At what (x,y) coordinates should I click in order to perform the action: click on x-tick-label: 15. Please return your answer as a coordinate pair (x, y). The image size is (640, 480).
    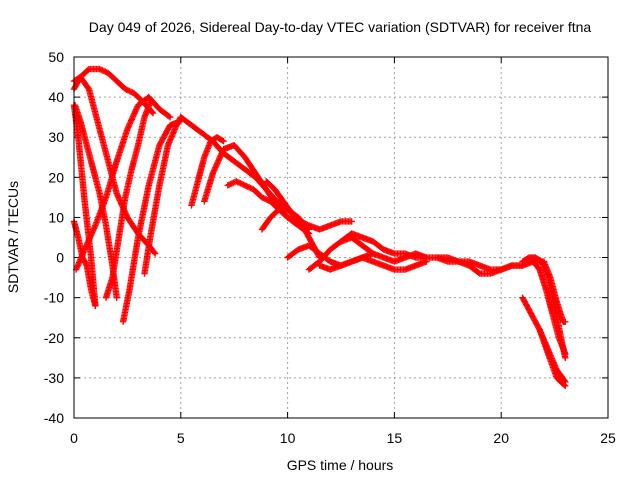
    Looking at the image, I should click on (395, 438).